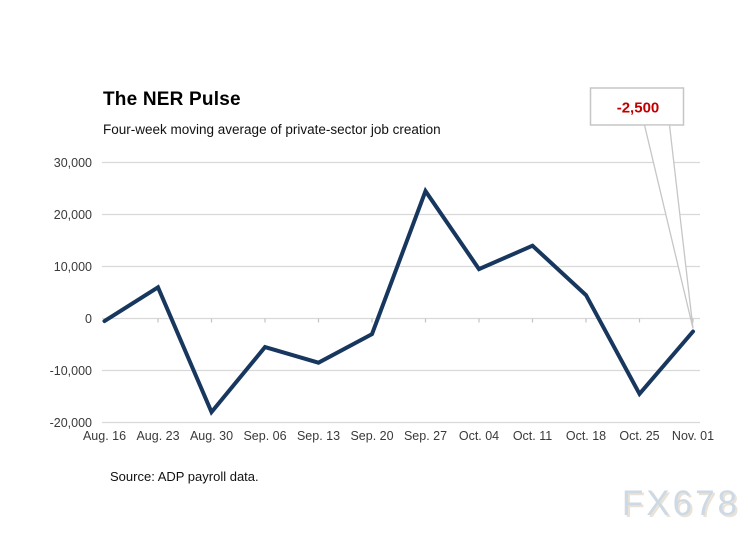  I want to click on x-axis-tick-label: Nov. 01, so click(693, 436).